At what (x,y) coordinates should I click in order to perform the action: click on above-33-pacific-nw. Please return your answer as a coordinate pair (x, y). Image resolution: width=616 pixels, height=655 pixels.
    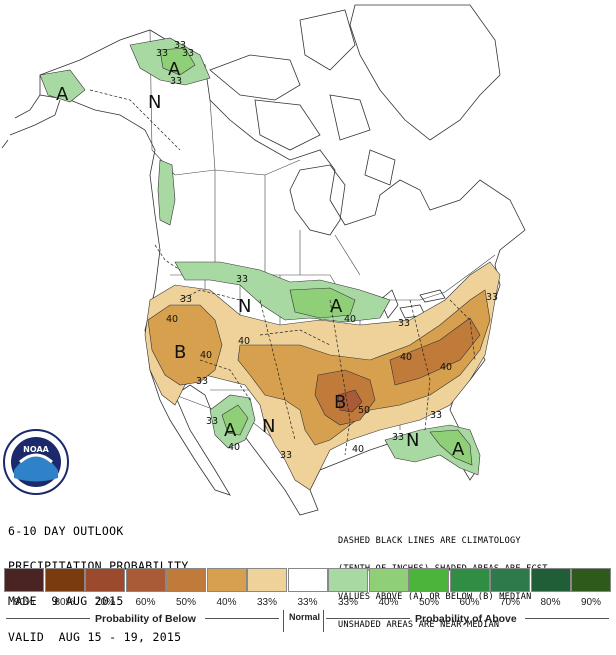
    Looking at the image, I should click on (166, 192).